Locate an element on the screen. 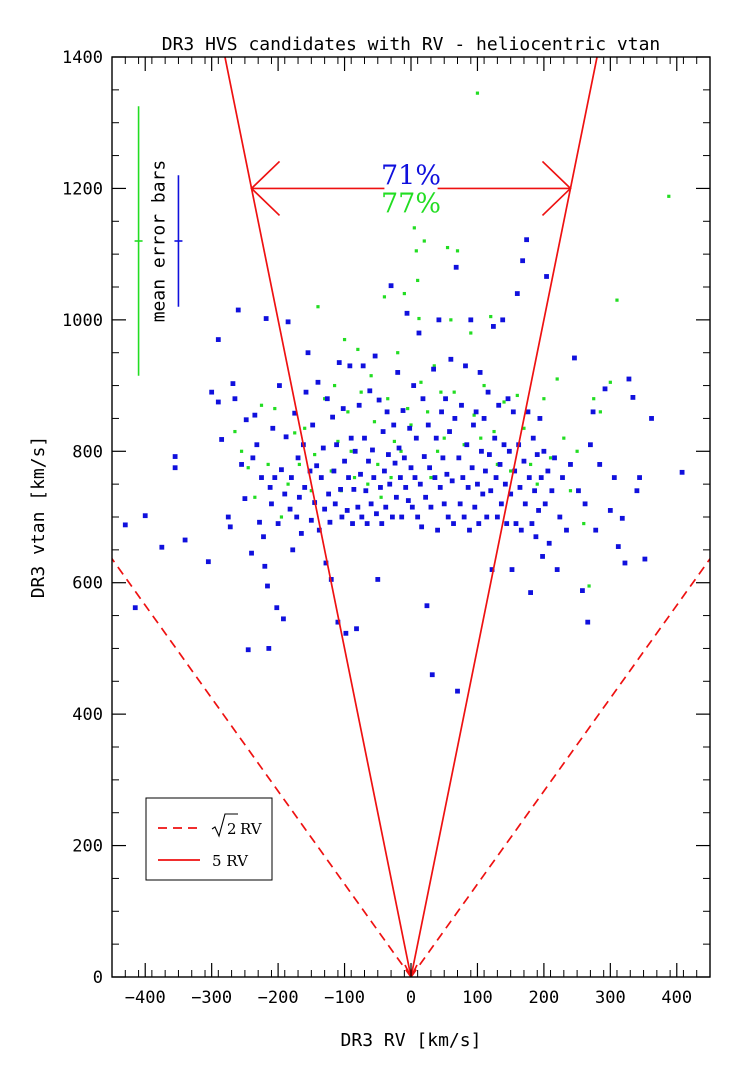 The height and width of the screenshot is (1086, 753). x-tick-label: −100 is located at coordinates (344, 998).